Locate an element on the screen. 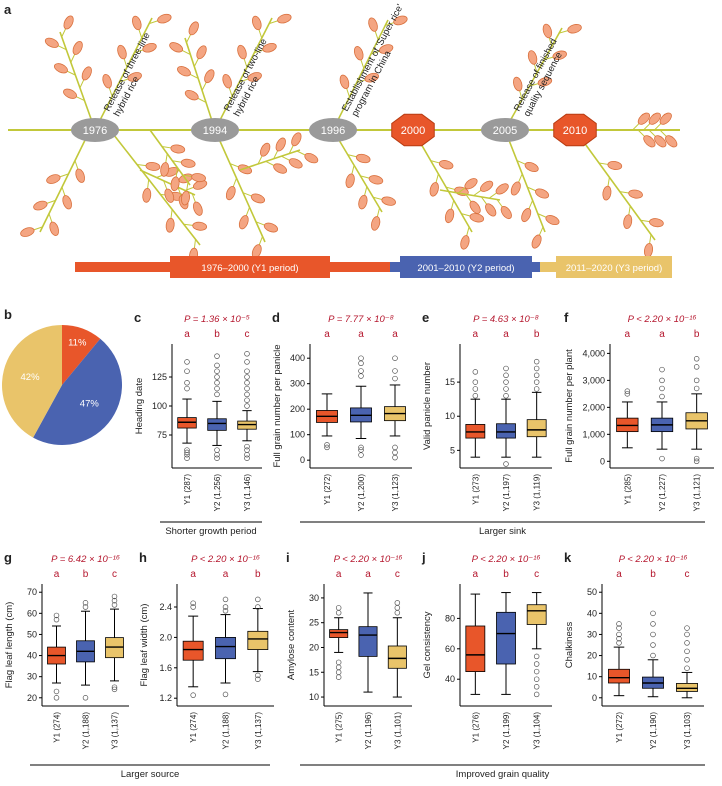  y-axis-label: Valid panicle number is located at coordinates (427, 406).